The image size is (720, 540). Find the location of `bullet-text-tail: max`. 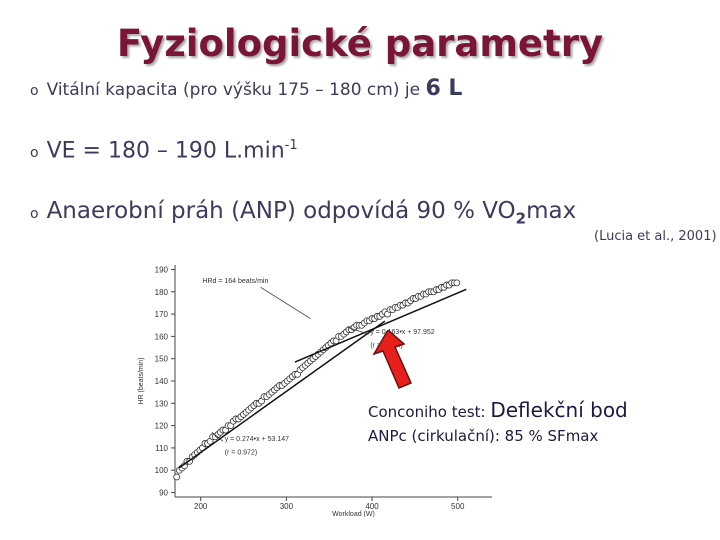

bullet-text-tail: max is located at coordinates (551, 211).